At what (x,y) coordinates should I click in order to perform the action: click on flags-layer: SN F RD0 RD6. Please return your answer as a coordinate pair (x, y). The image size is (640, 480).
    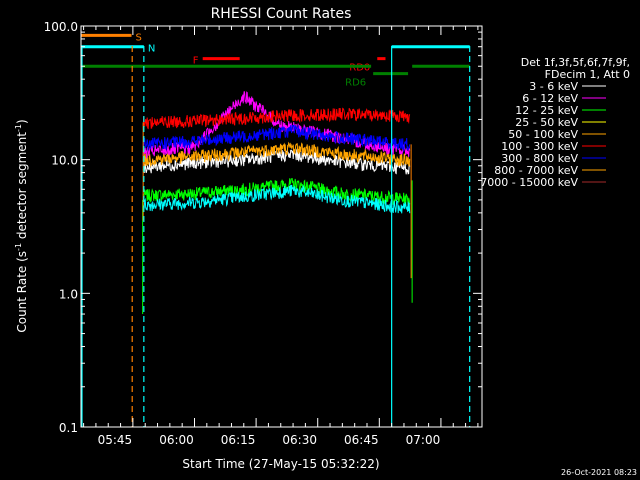
    Looking at the image, I should click on (275, 60).